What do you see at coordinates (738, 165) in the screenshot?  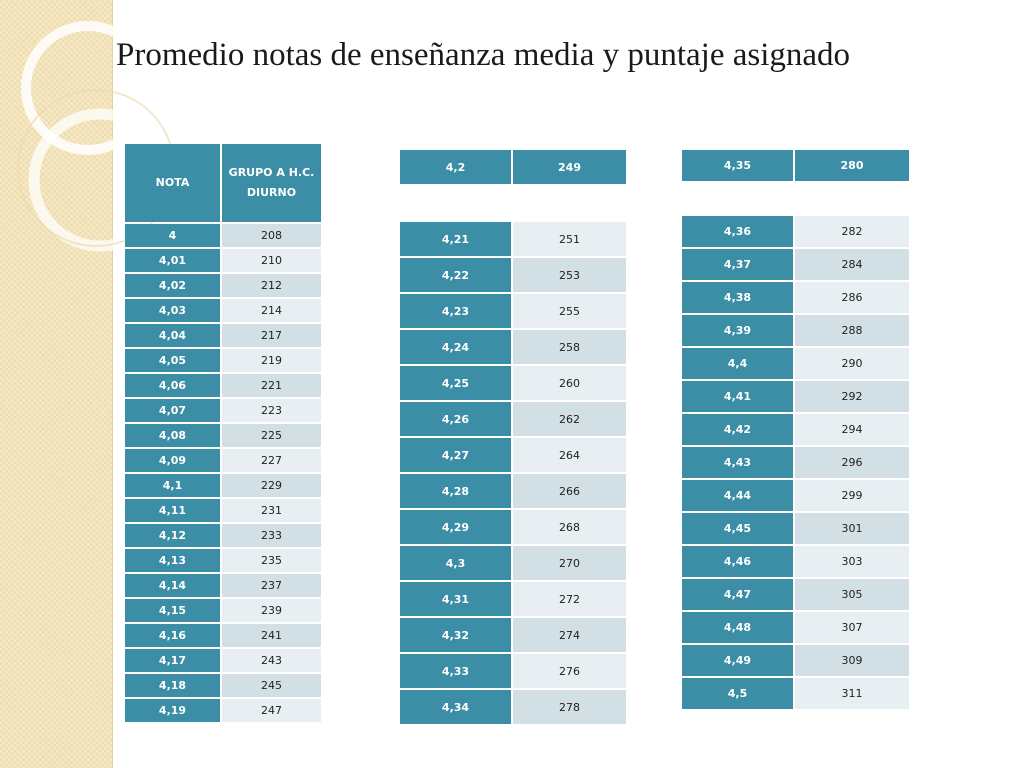 I see `nota-cell: 4,35` at bounding box center [738, 165].